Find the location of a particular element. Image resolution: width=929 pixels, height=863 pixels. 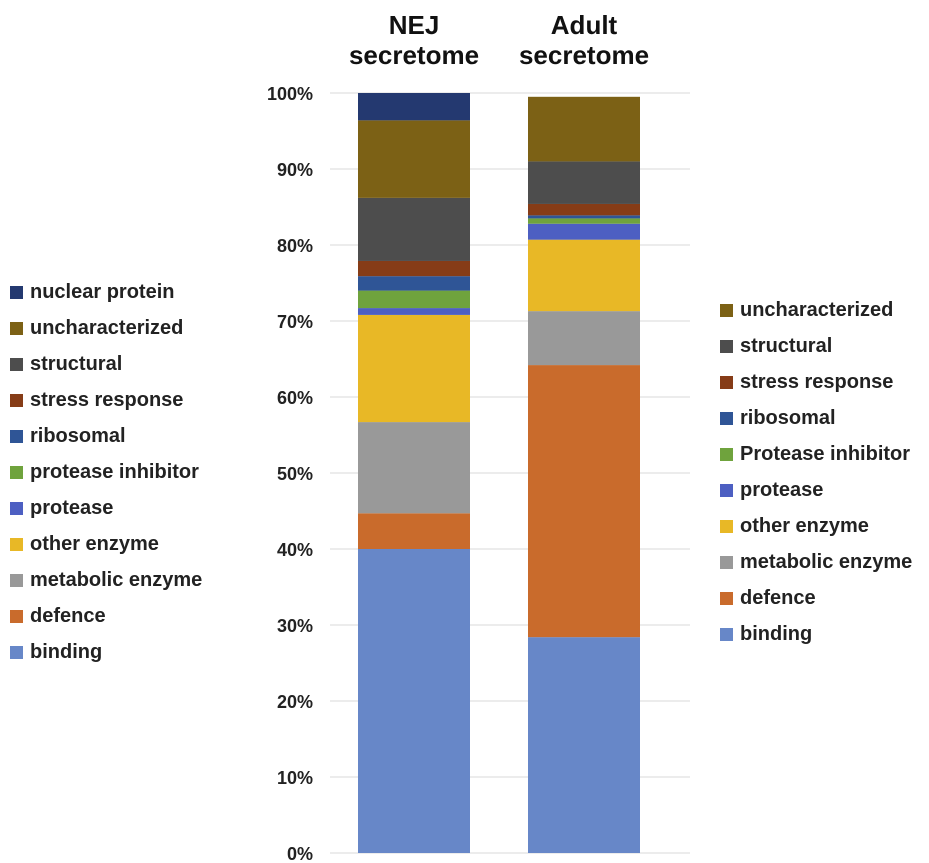

legend-item: Protease inhibitor is located at coordinates (816, 454).